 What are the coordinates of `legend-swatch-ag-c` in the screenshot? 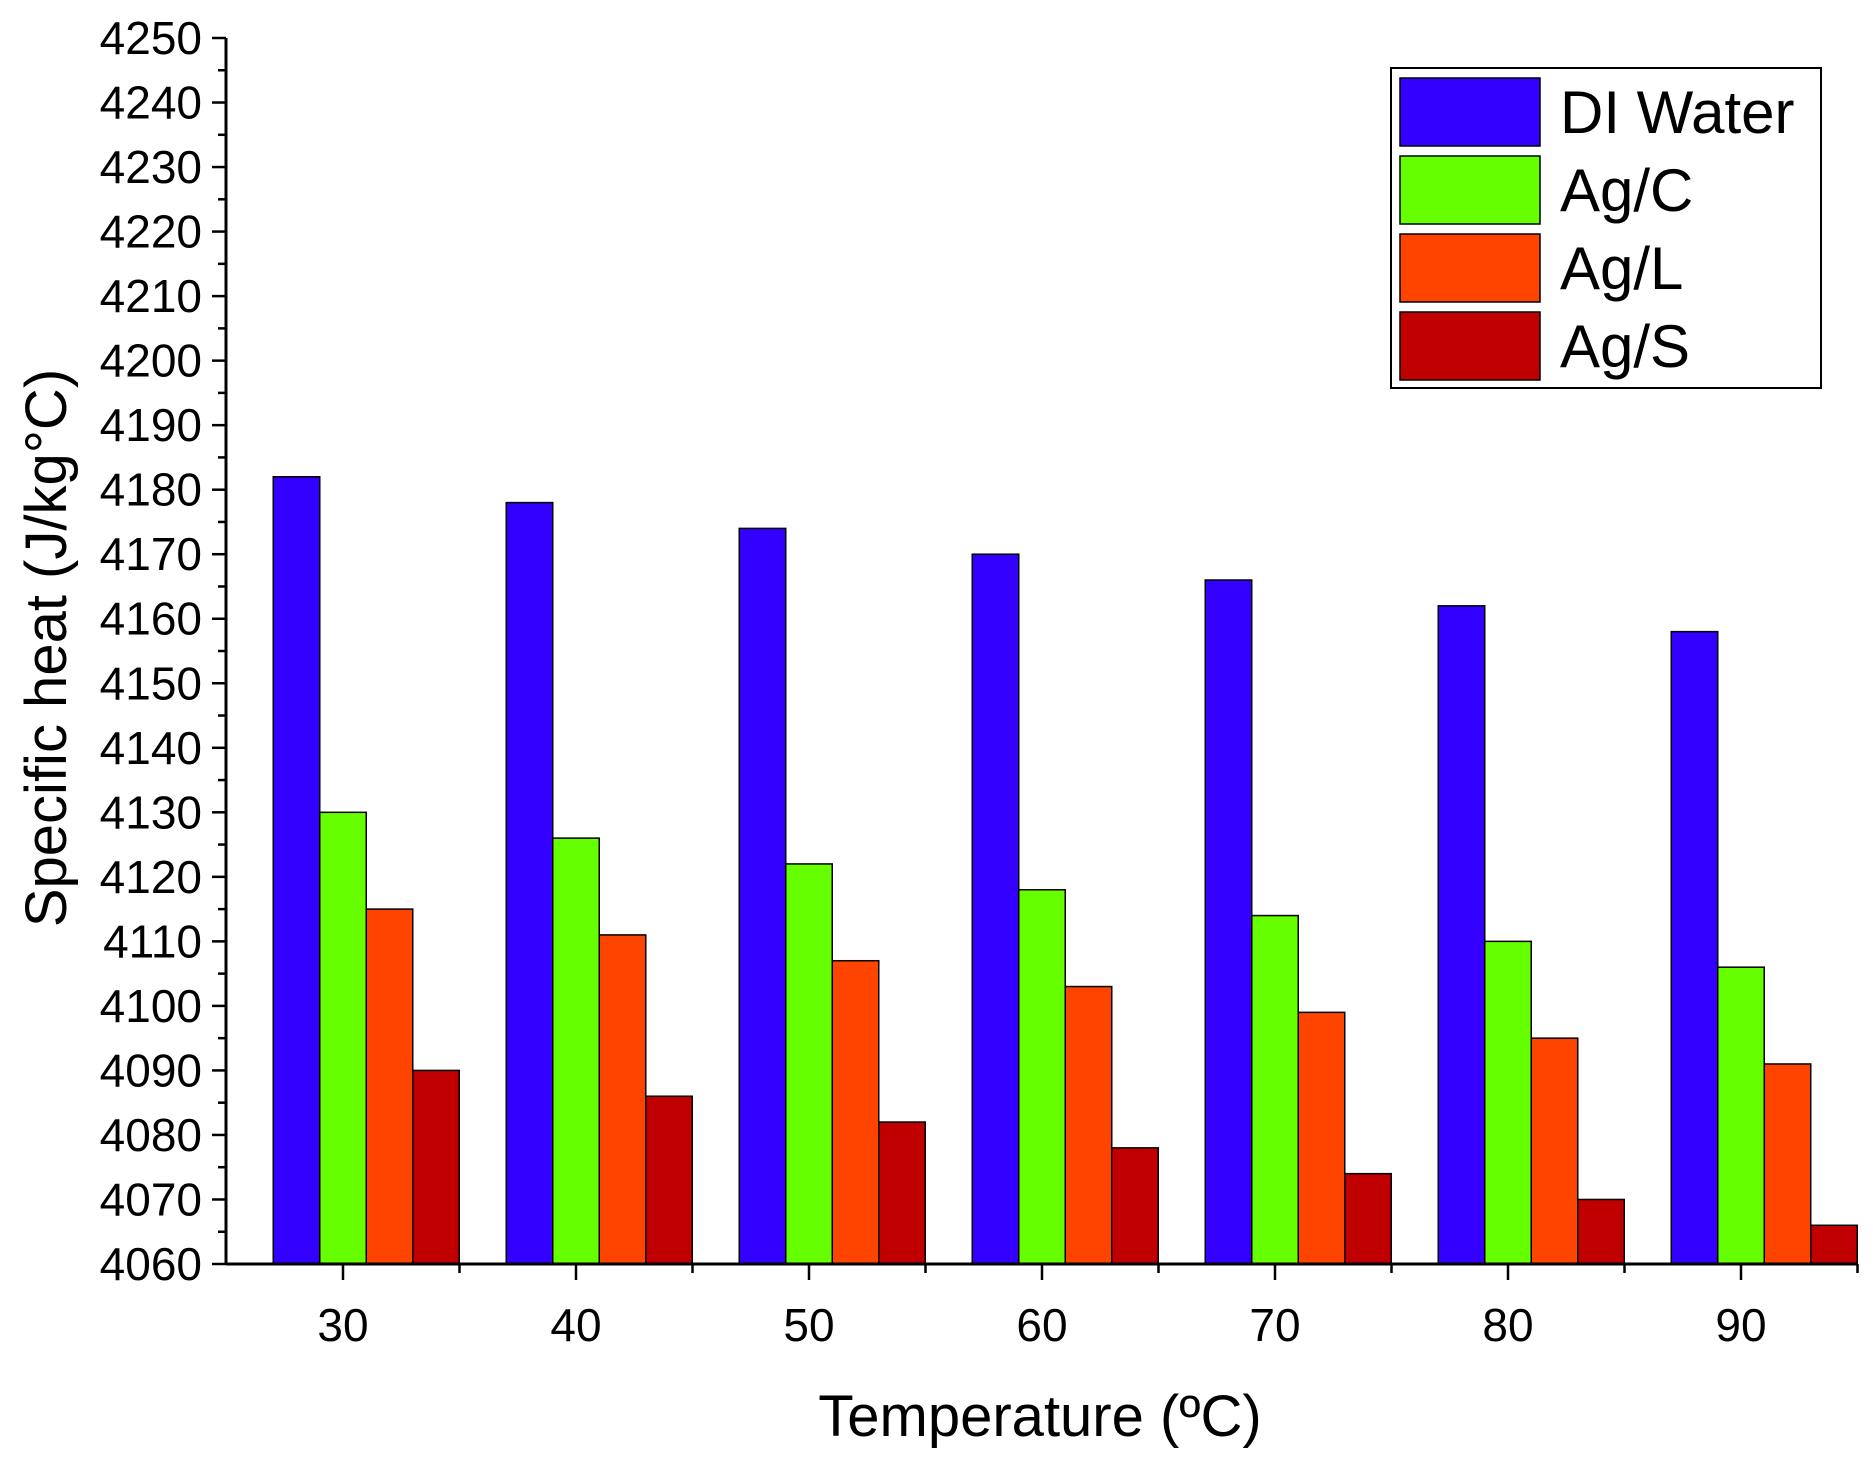 It's located at (1470, 190).